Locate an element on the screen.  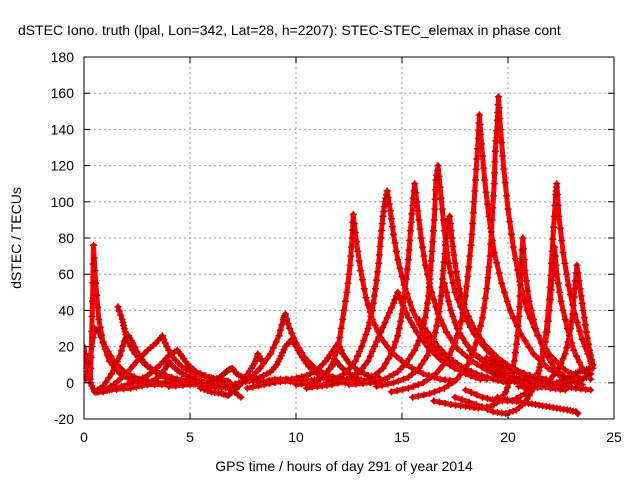
x-tick-label: 10 is located at coordinates (296, 437).